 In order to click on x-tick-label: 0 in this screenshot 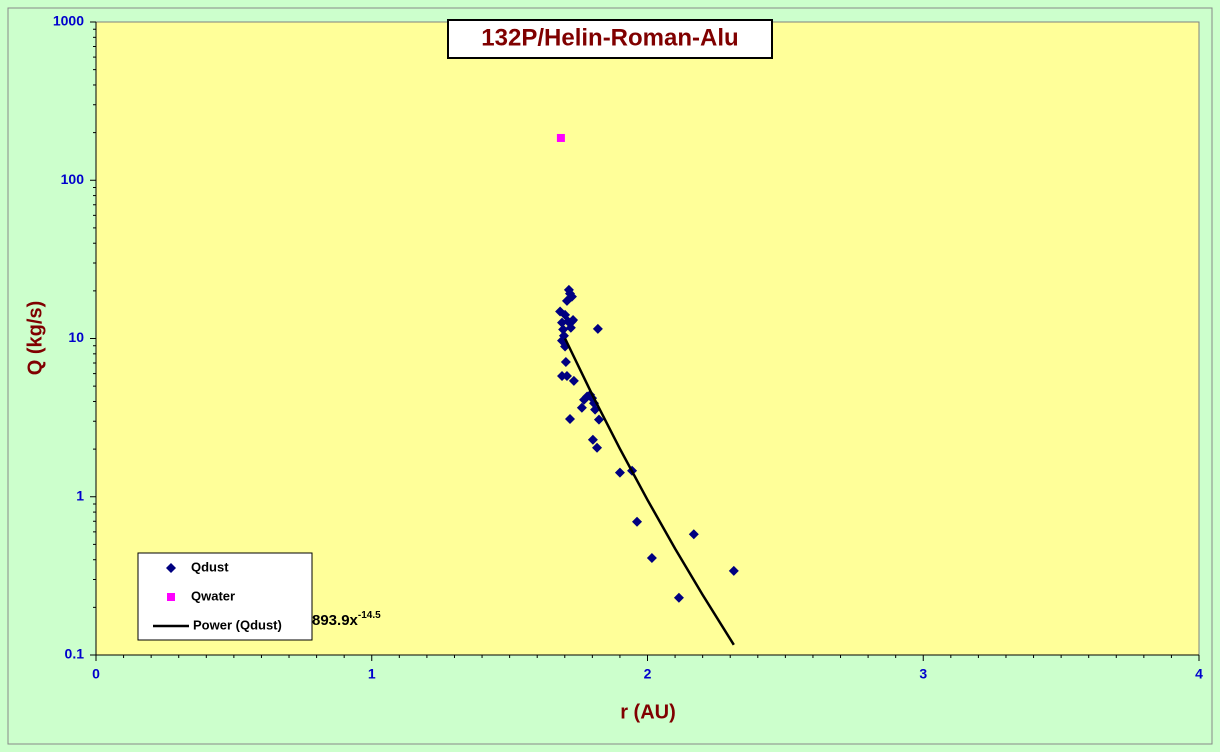, I will do `click(96, 674)`.